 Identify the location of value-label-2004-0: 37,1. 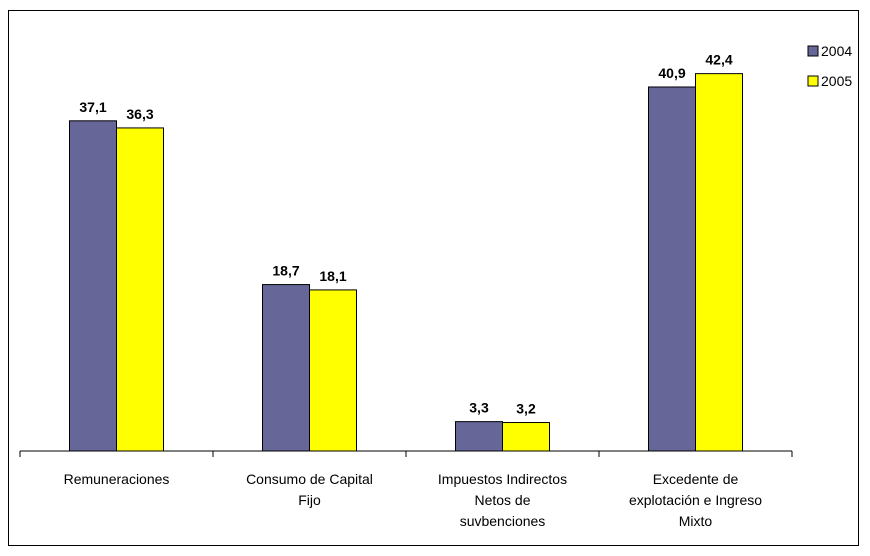
(92, 107).